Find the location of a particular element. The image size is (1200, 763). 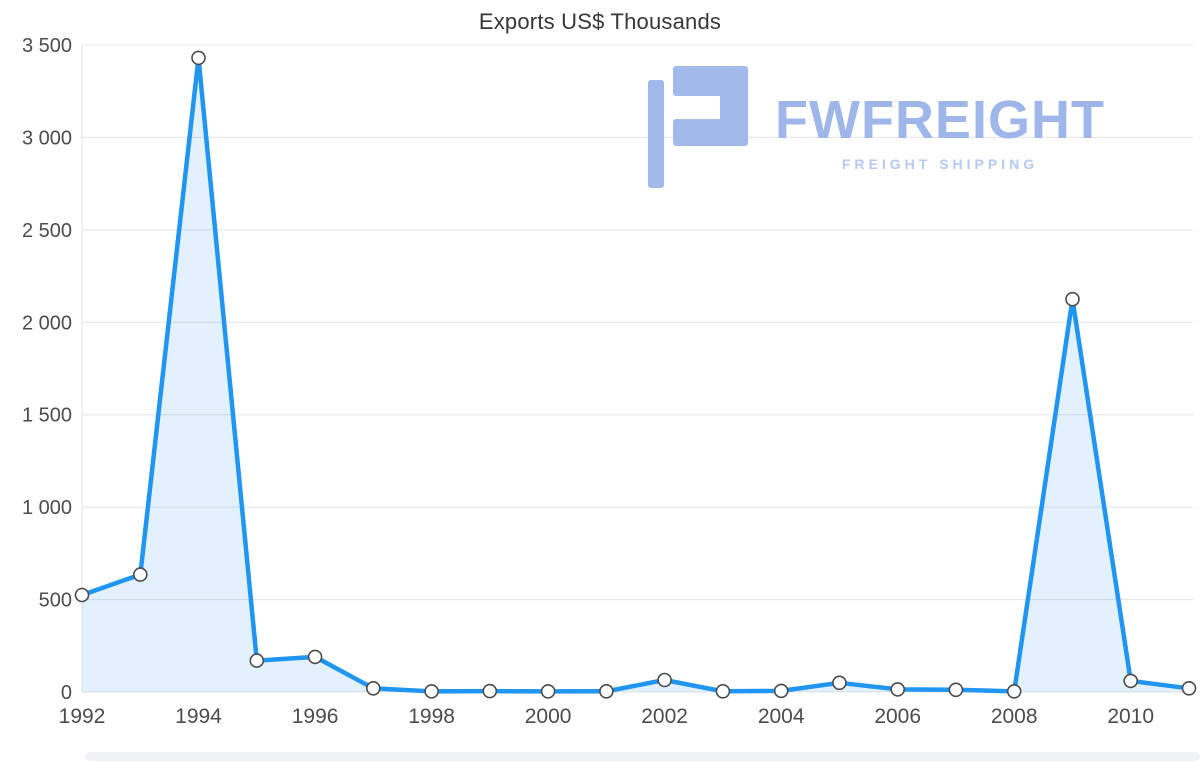

x-tick-label: 2004 is located at coordinates (781, 716).